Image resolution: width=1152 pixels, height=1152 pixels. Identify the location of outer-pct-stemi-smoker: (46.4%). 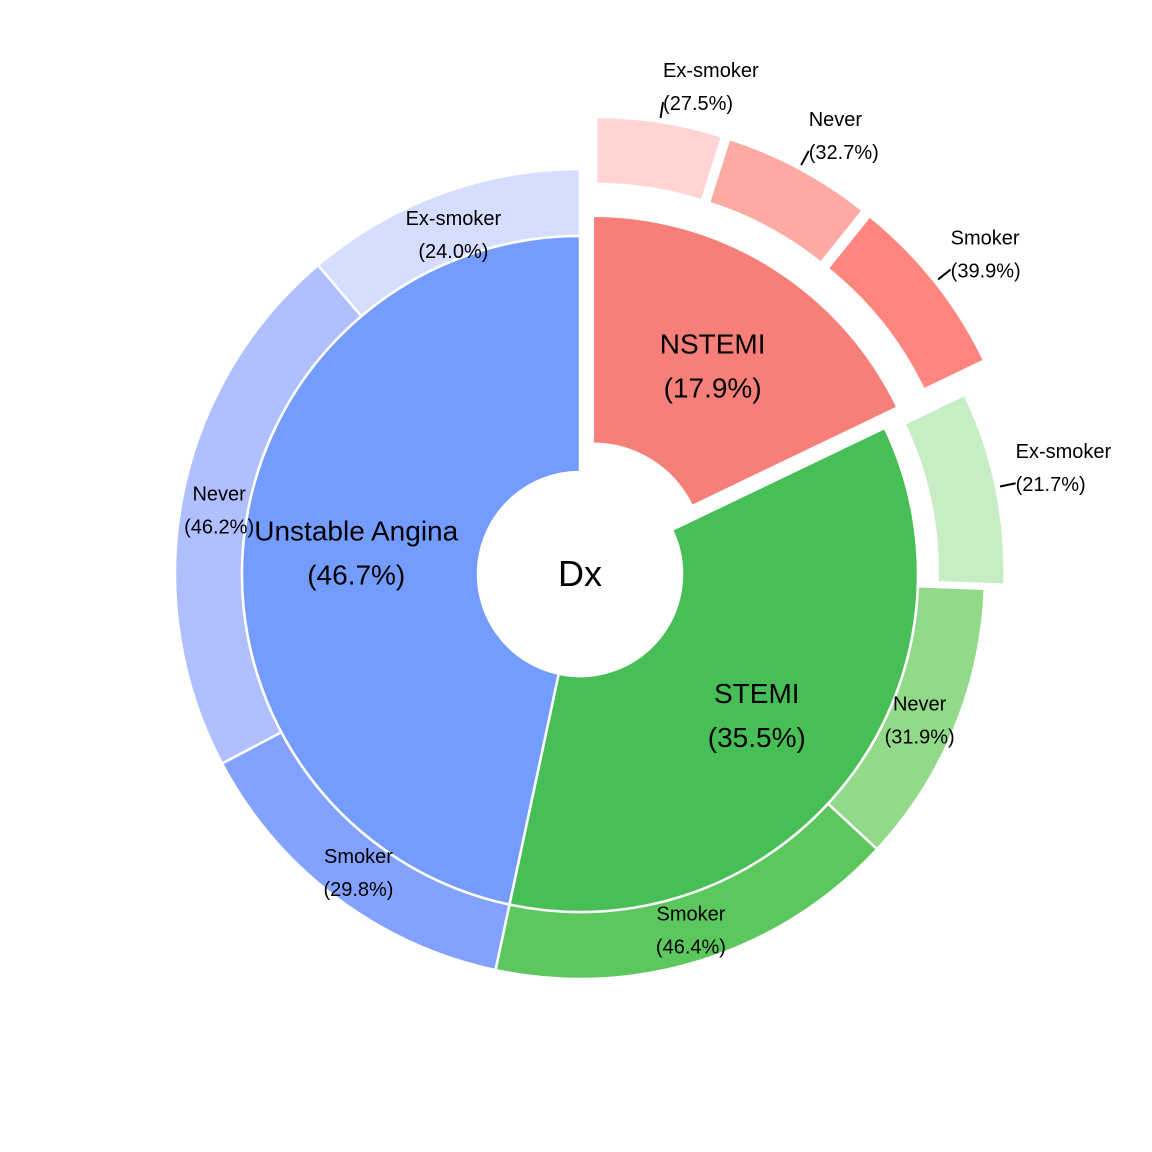
(691, 947).